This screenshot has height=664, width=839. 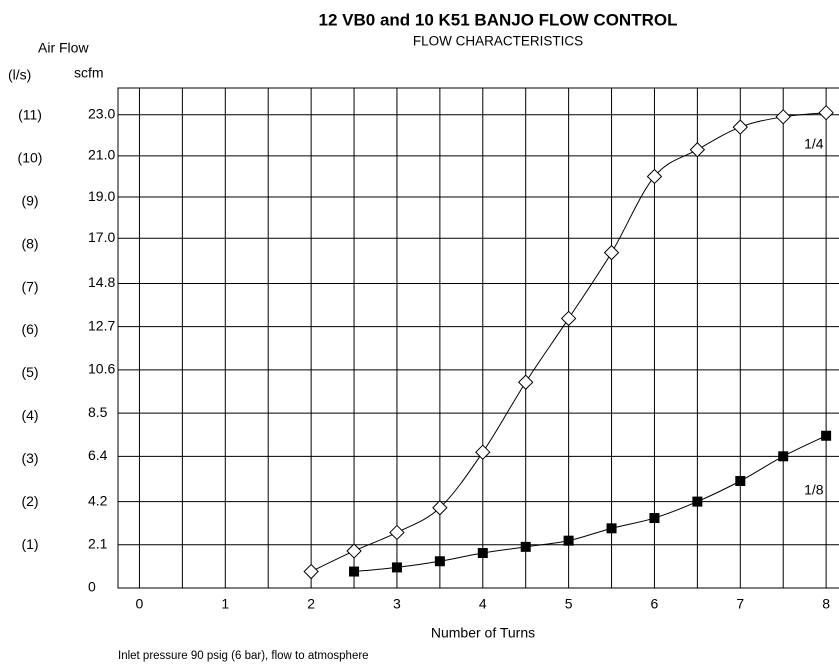 I want to click on y2-tick-label: (8), so click(x=29, y=243).